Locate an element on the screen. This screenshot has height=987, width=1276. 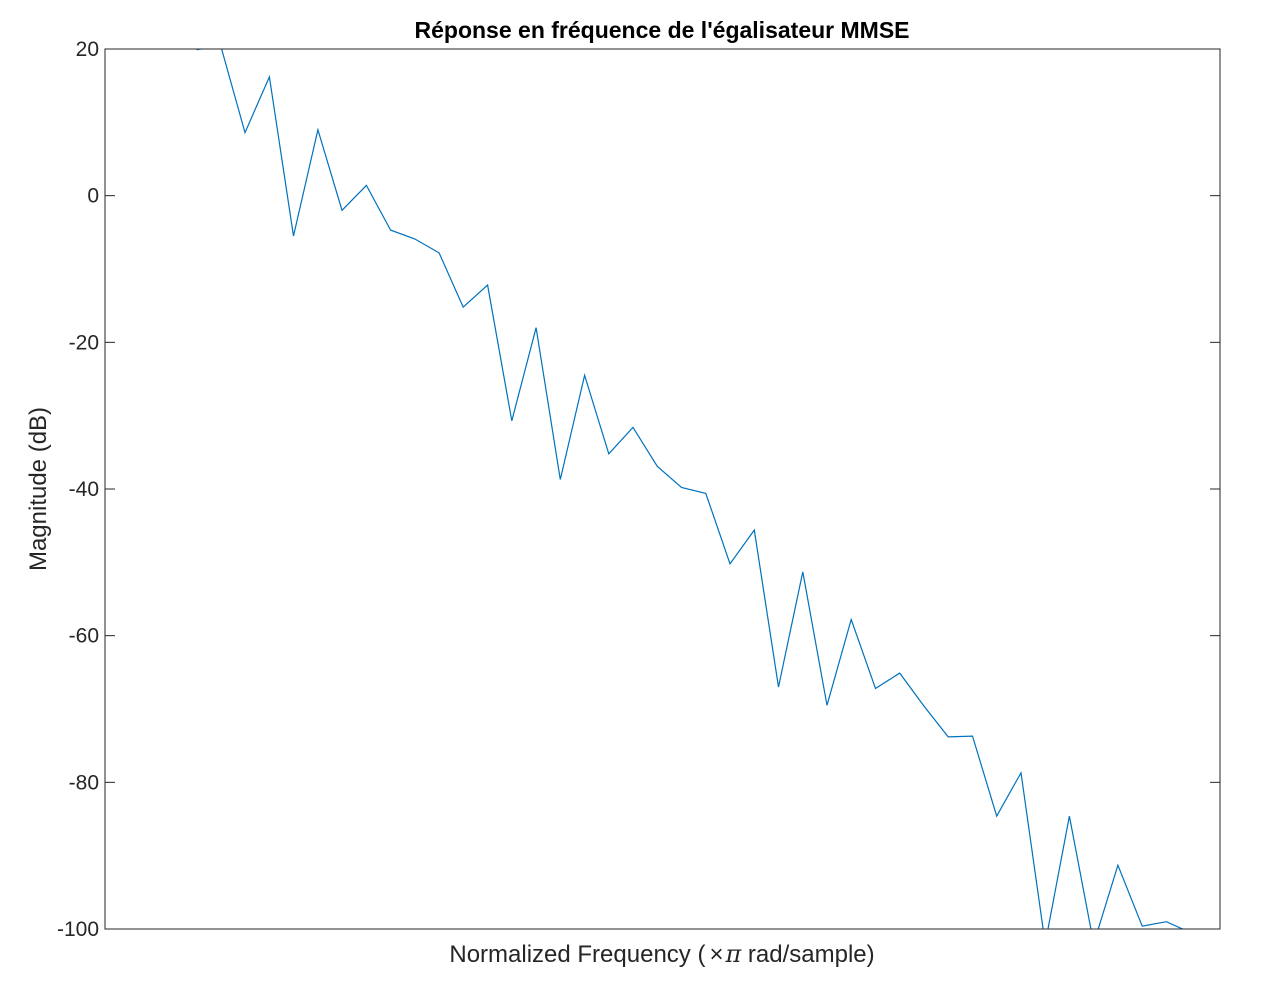
y-tick-label: -20 is located at coordinates (84, 342).